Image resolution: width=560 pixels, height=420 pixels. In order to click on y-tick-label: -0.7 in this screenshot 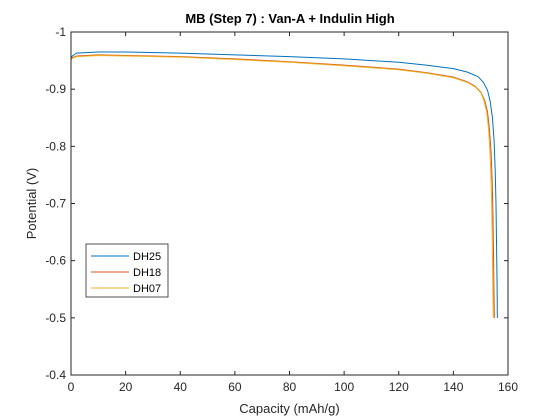, I will do `click(55, 204)`.